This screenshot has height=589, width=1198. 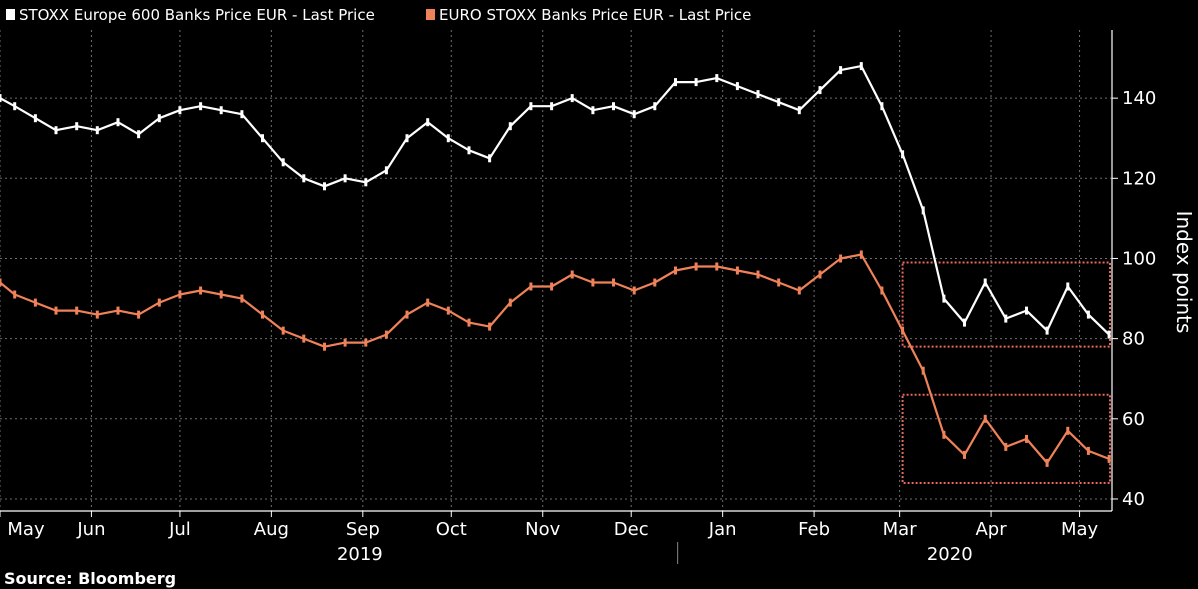 I want to click on y-tick-label: 120, so click(x=1139, y=178).